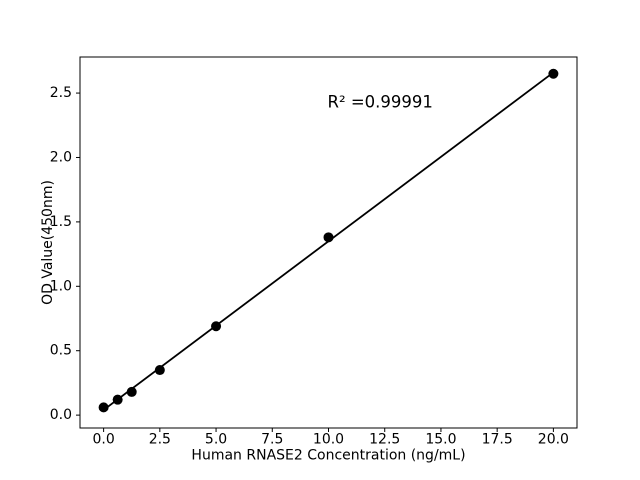  I want to click on y-tick-label: 0.5, so click(61, 351).